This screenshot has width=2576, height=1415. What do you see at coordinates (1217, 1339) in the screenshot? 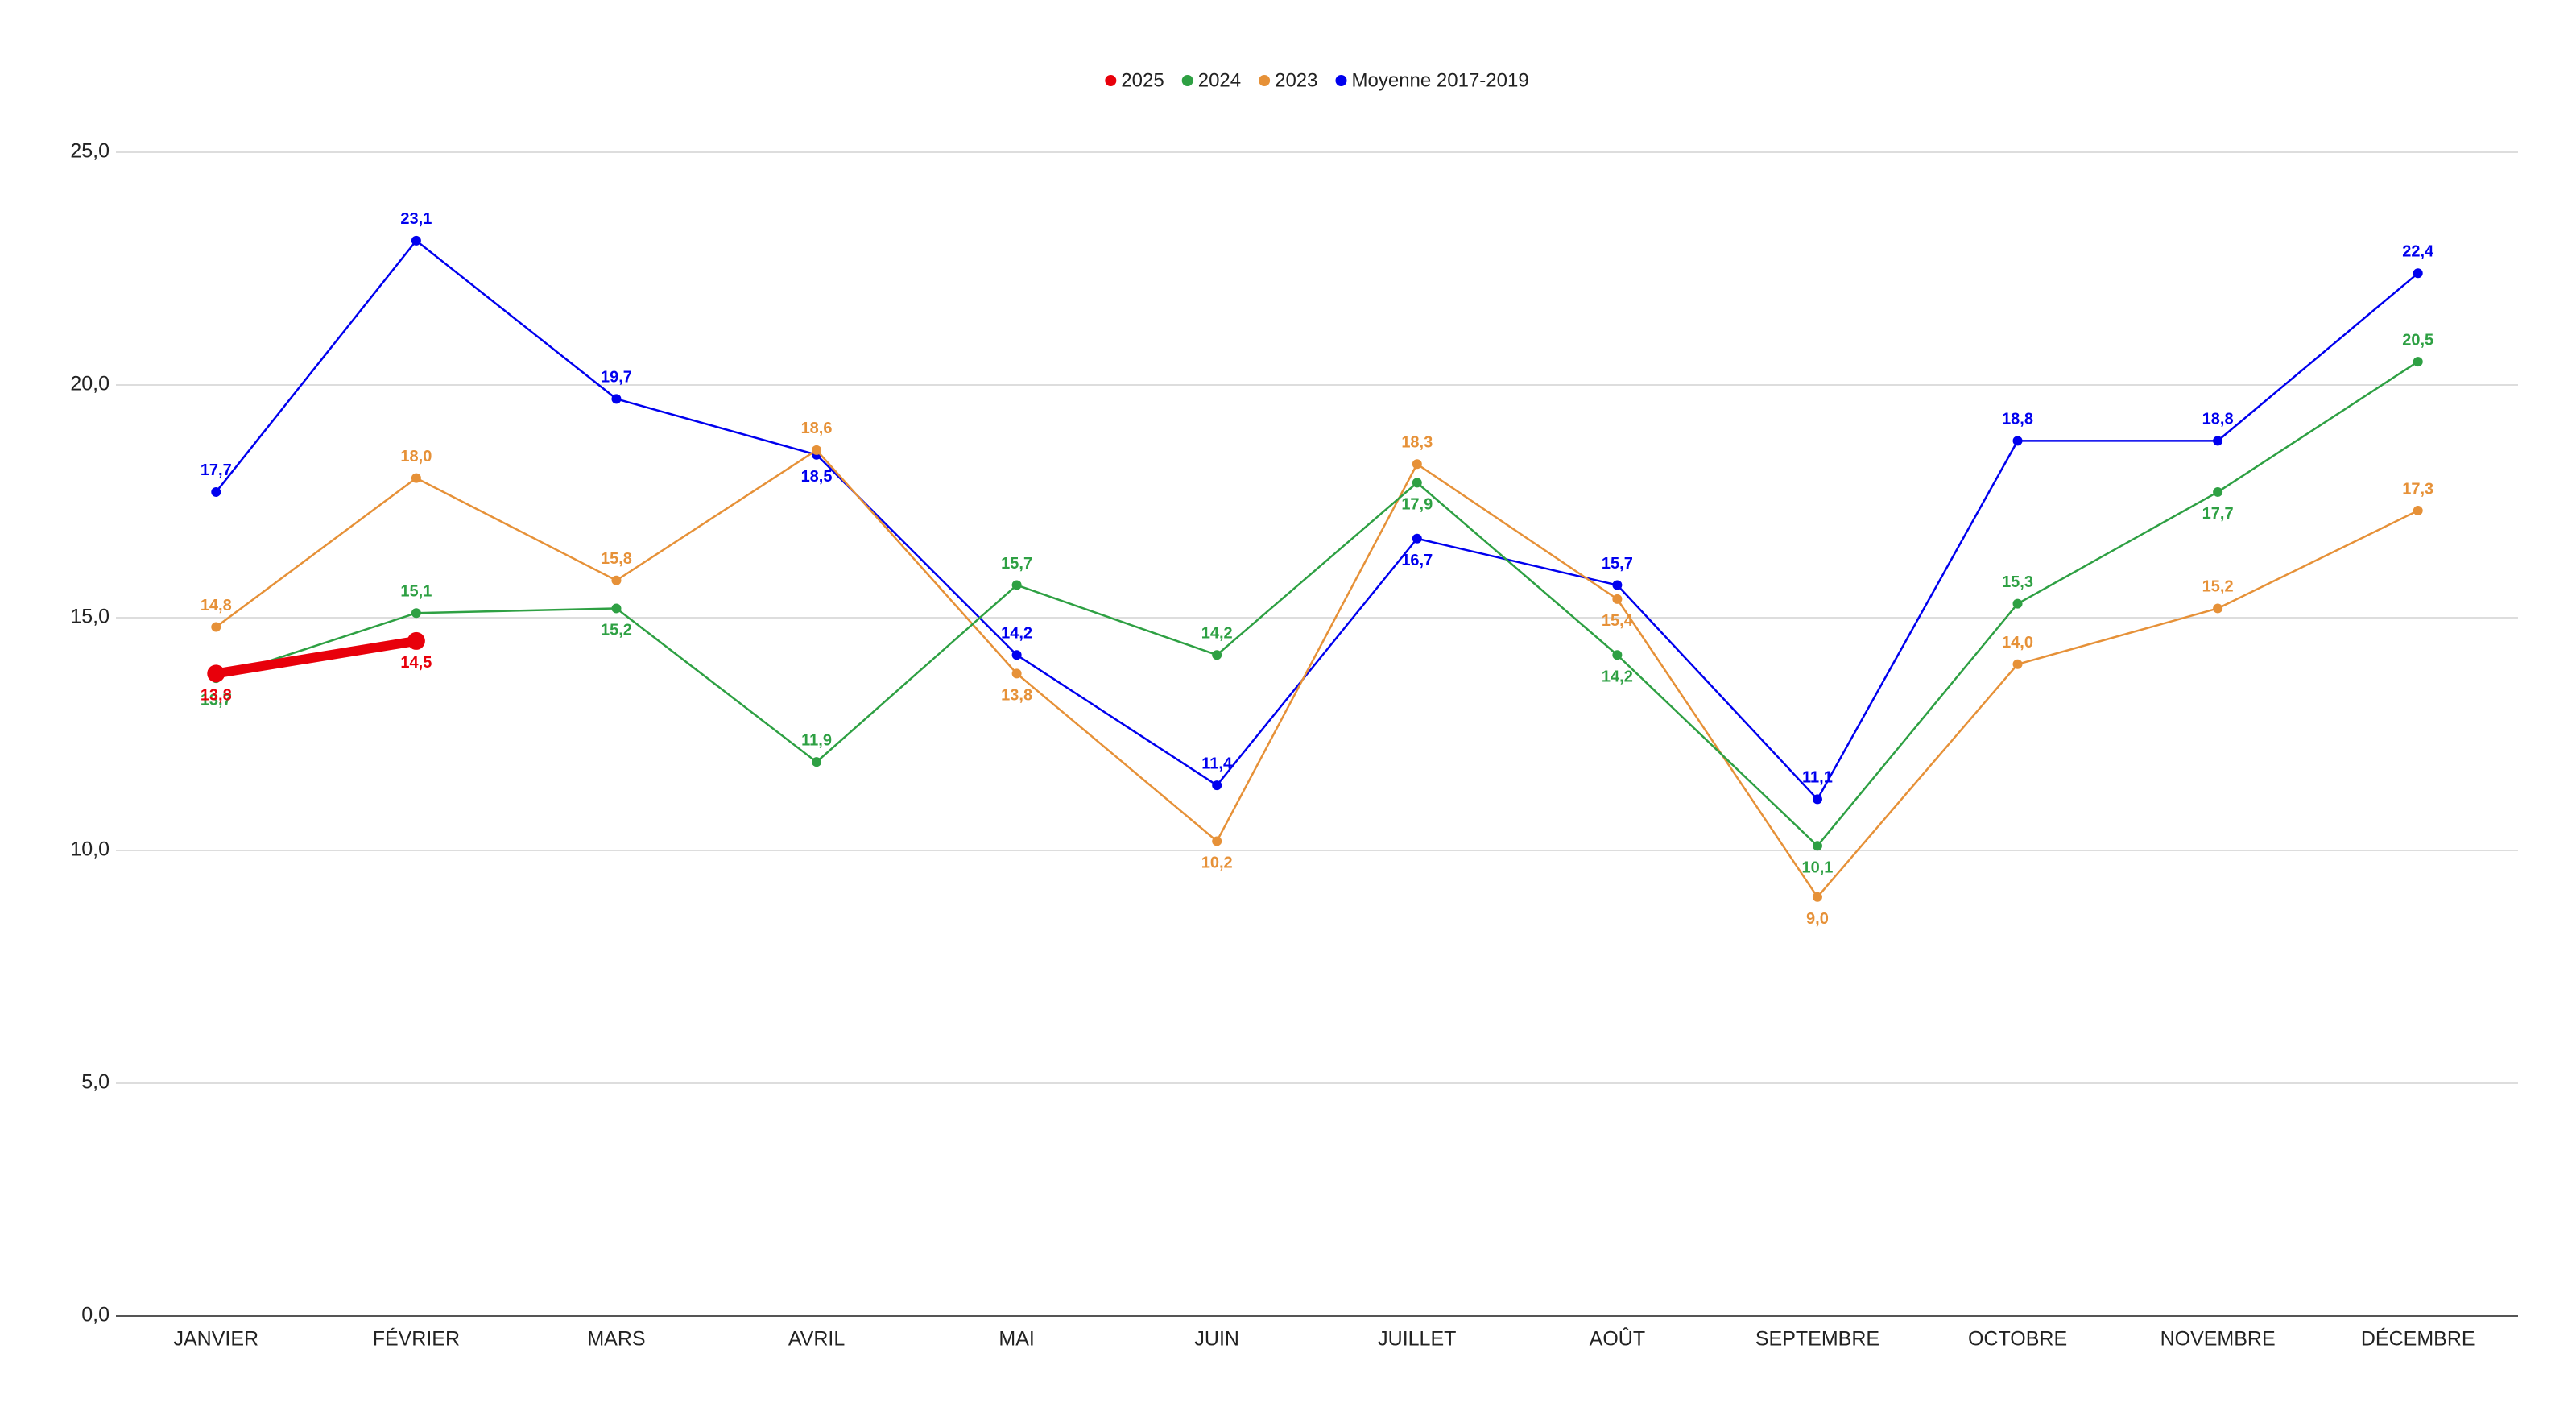
I see `x-tick-label: JUIN` at bounding box center [1217, 1339].